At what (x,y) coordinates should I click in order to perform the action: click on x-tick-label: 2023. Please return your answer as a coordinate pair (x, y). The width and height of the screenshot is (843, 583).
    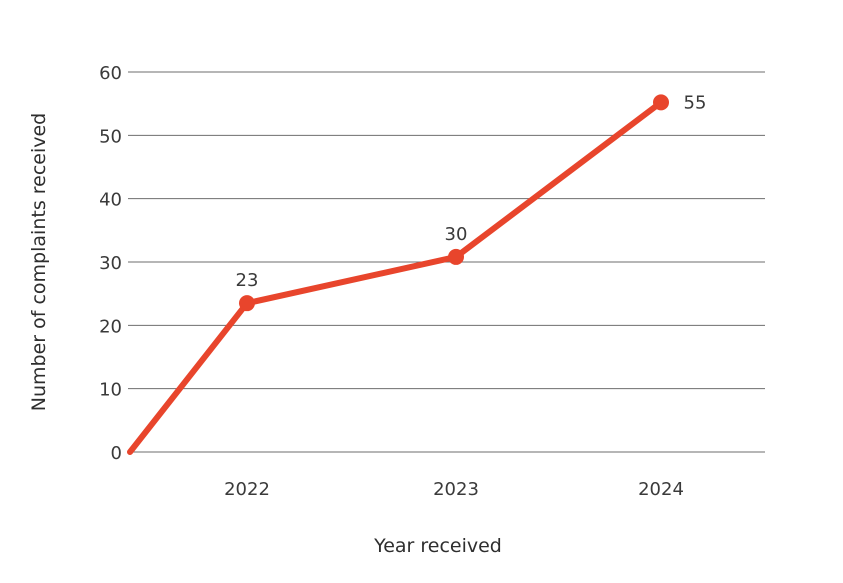
    Looking at the image, I should click on (456, 489).